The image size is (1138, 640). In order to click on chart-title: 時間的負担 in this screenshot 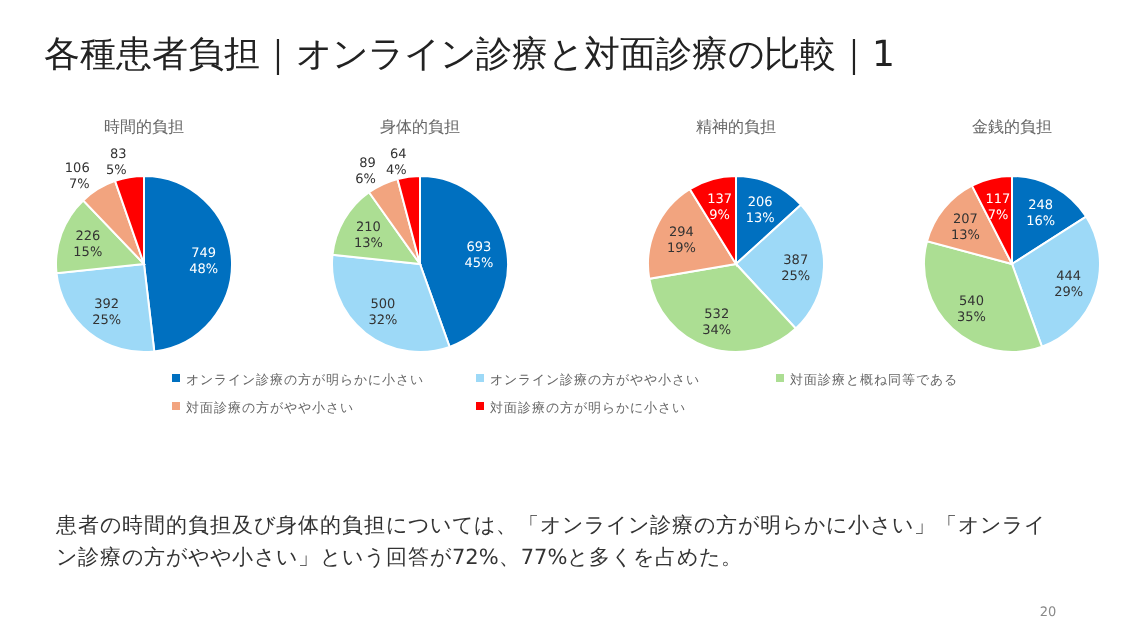, I will do `click(144, 127)`.